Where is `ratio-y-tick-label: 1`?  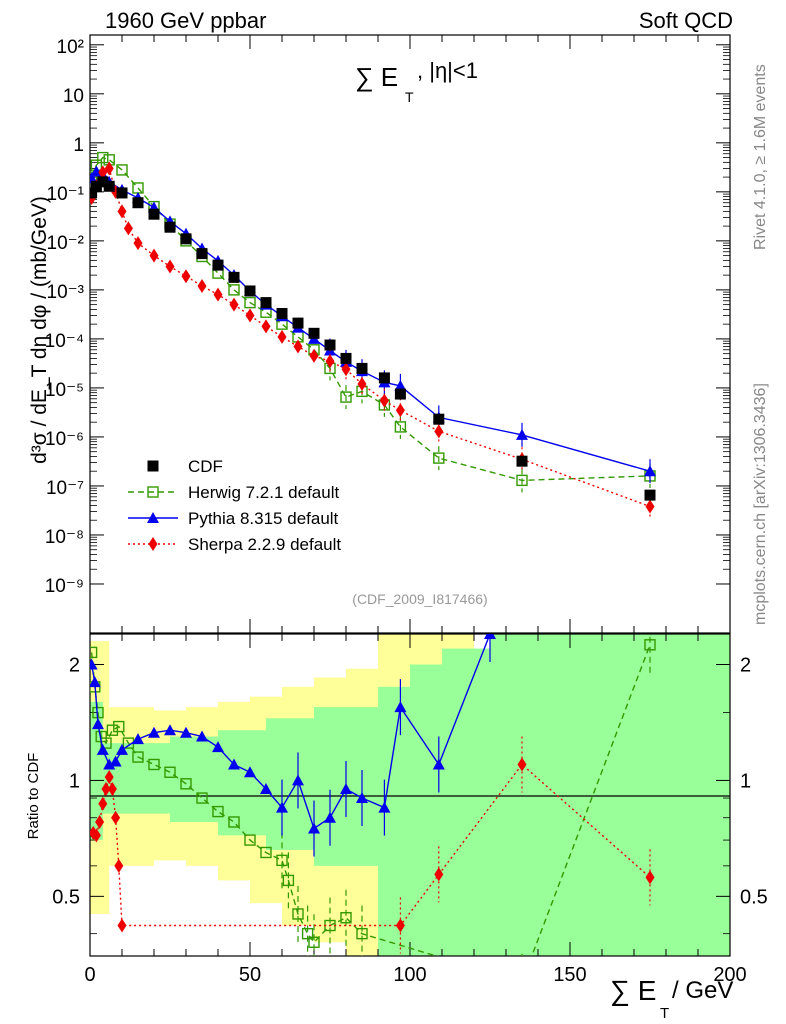 ratio-y-tick-label: 1 is located at coordinates (74, 781).